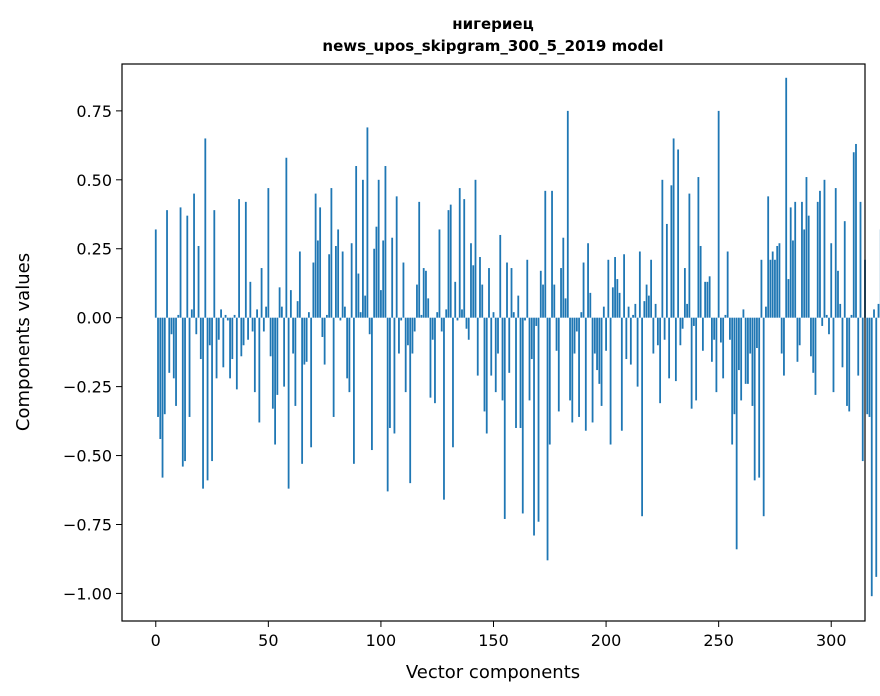  What do you see at coordinates (23, 342) in the screenshot?
I see `y-axis-label: Components values` at bounding box center [23, 342].